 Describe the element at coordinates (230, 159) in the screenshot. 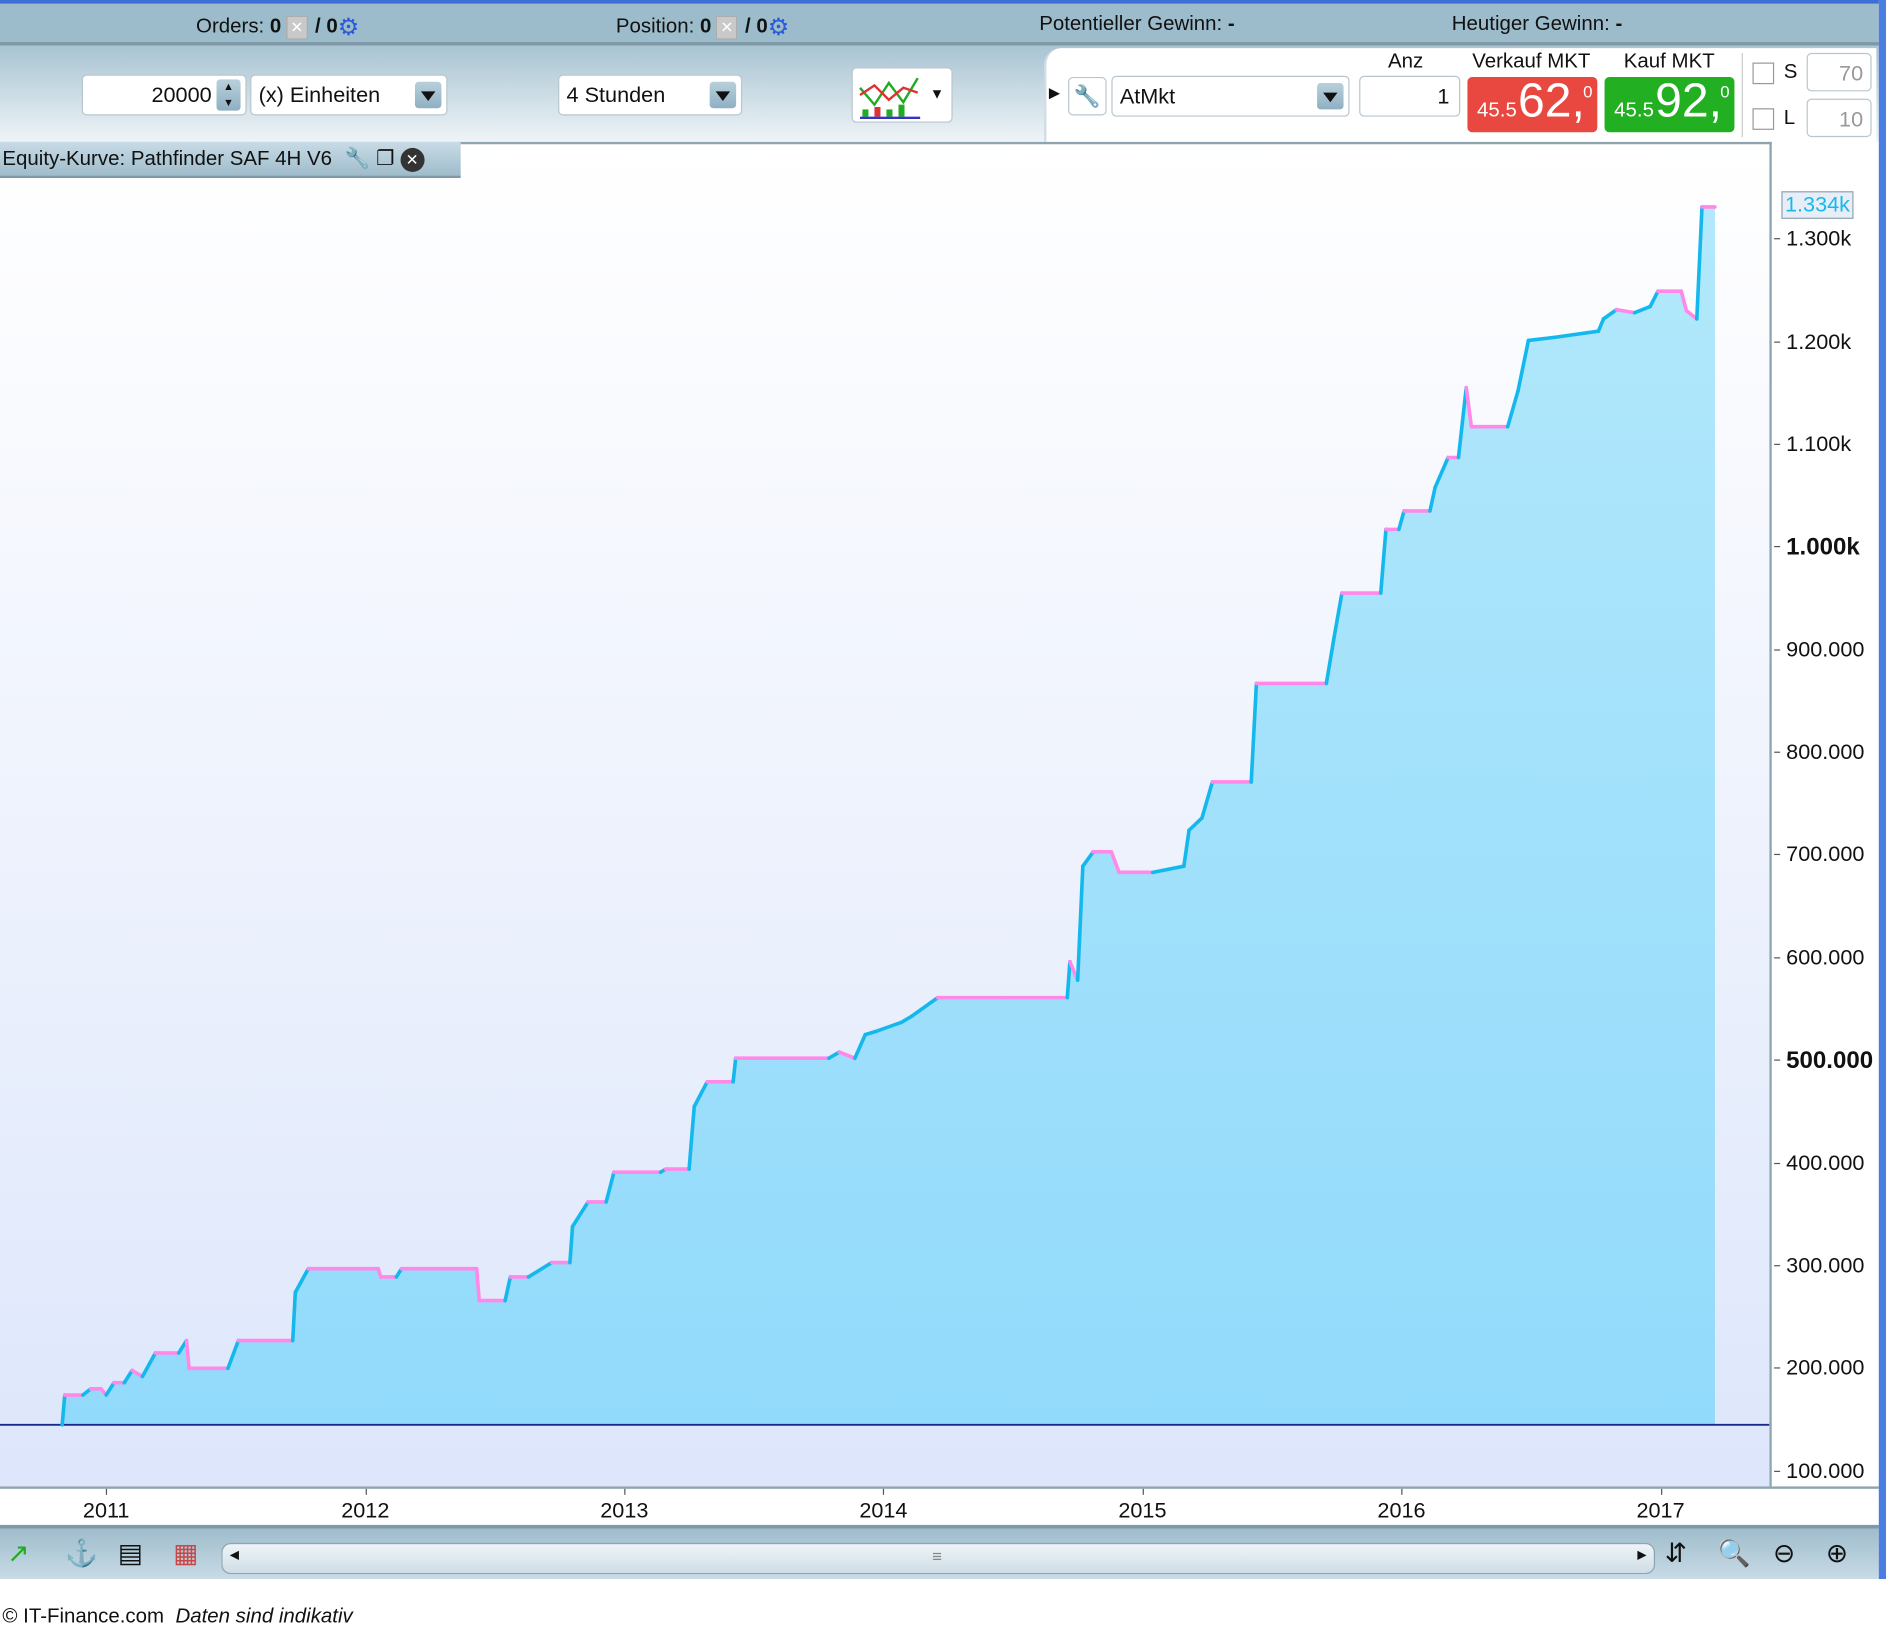

I see `chart-title-tab: Equity-Kurve: Pathfinder SAF 4H V6 🔧 ❐ ✕` at that location.